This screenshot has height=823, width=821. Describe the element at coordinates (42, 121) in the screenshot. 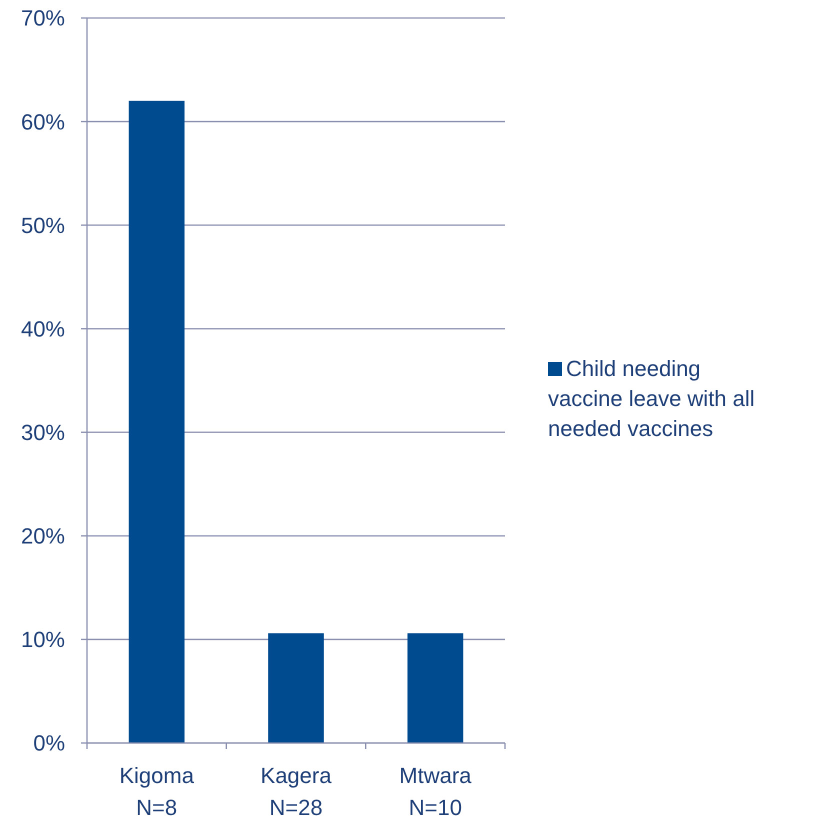

I see `y-tick-label: 60%` at that location.